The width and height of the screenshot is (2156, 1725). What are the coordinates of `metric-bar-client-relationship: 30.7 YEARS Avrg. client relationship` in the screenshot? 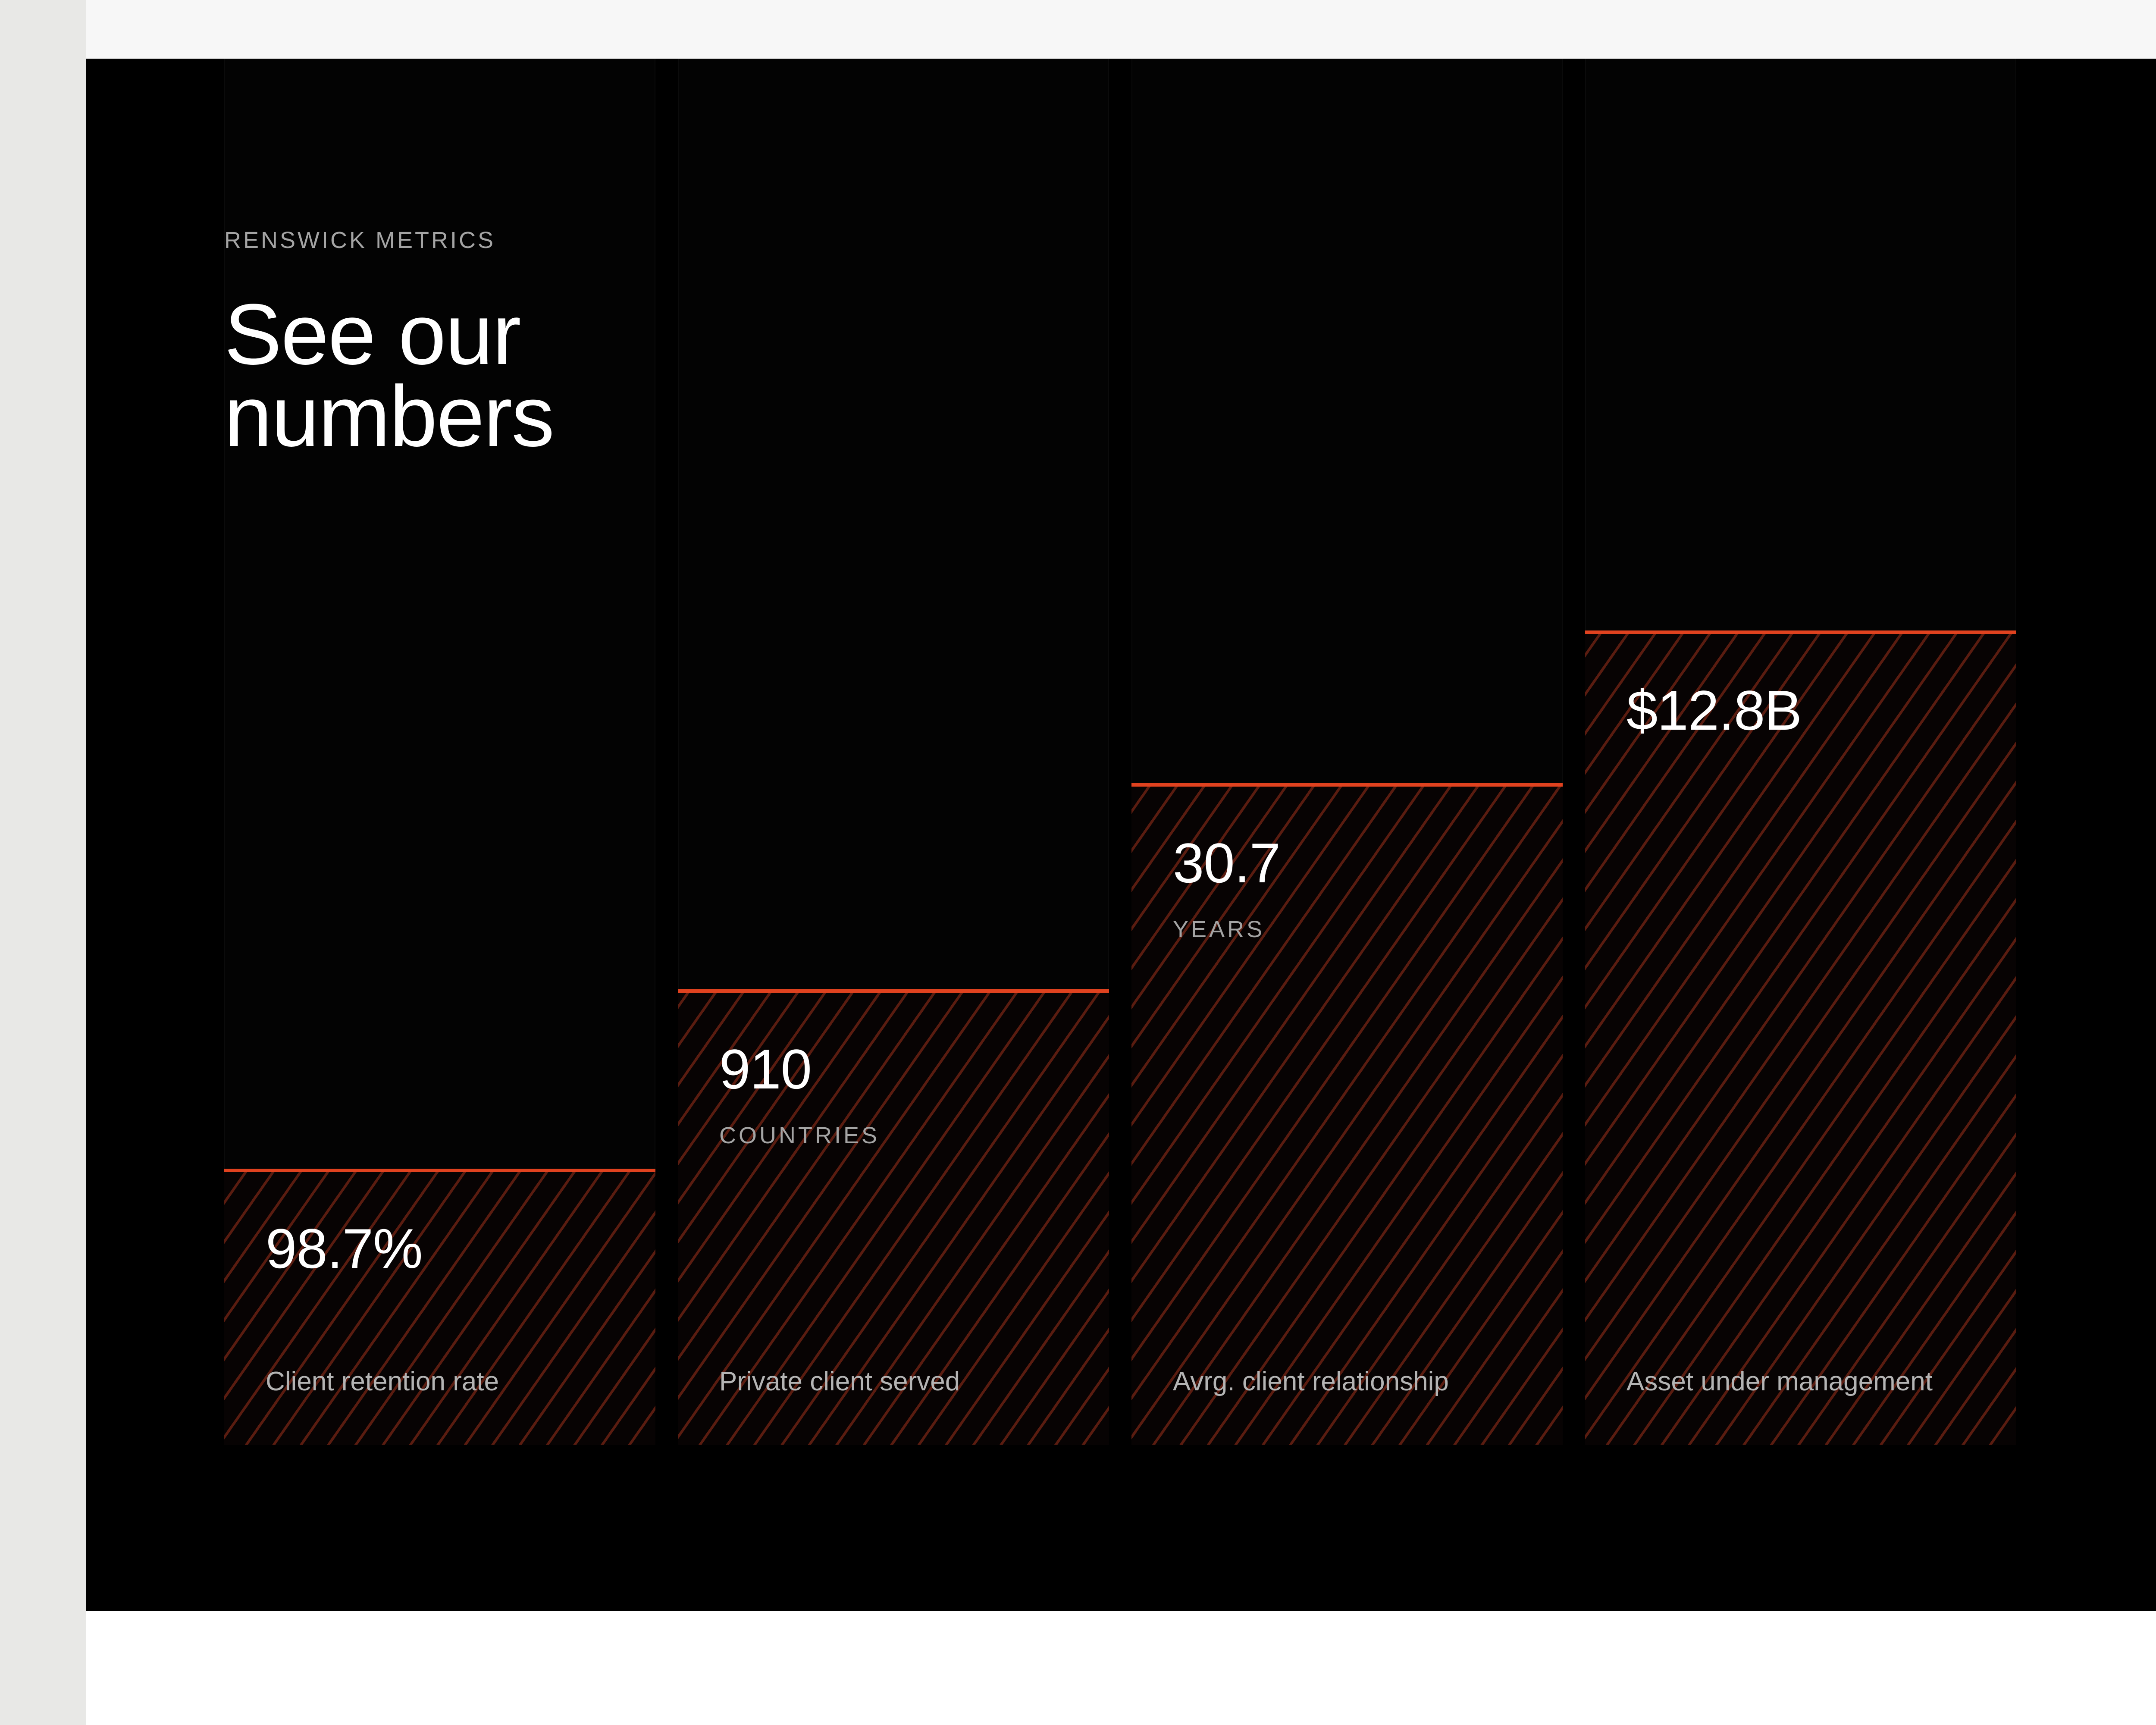 It's located at (1347, 1114).